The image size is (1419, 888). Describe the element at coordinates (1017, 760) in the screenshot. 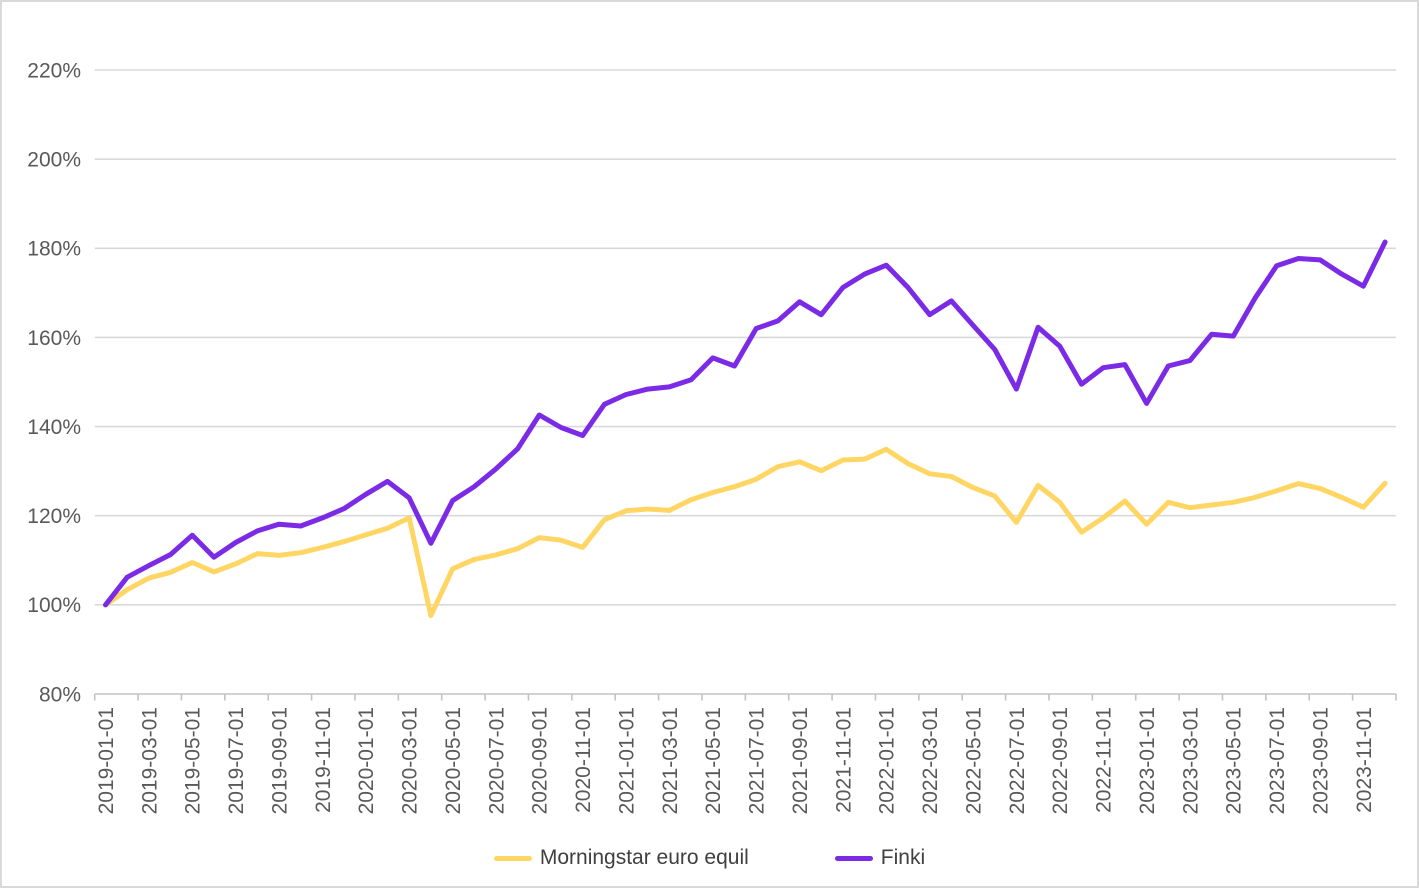

I see `x-axis-label: 2022-07-01` at that location.